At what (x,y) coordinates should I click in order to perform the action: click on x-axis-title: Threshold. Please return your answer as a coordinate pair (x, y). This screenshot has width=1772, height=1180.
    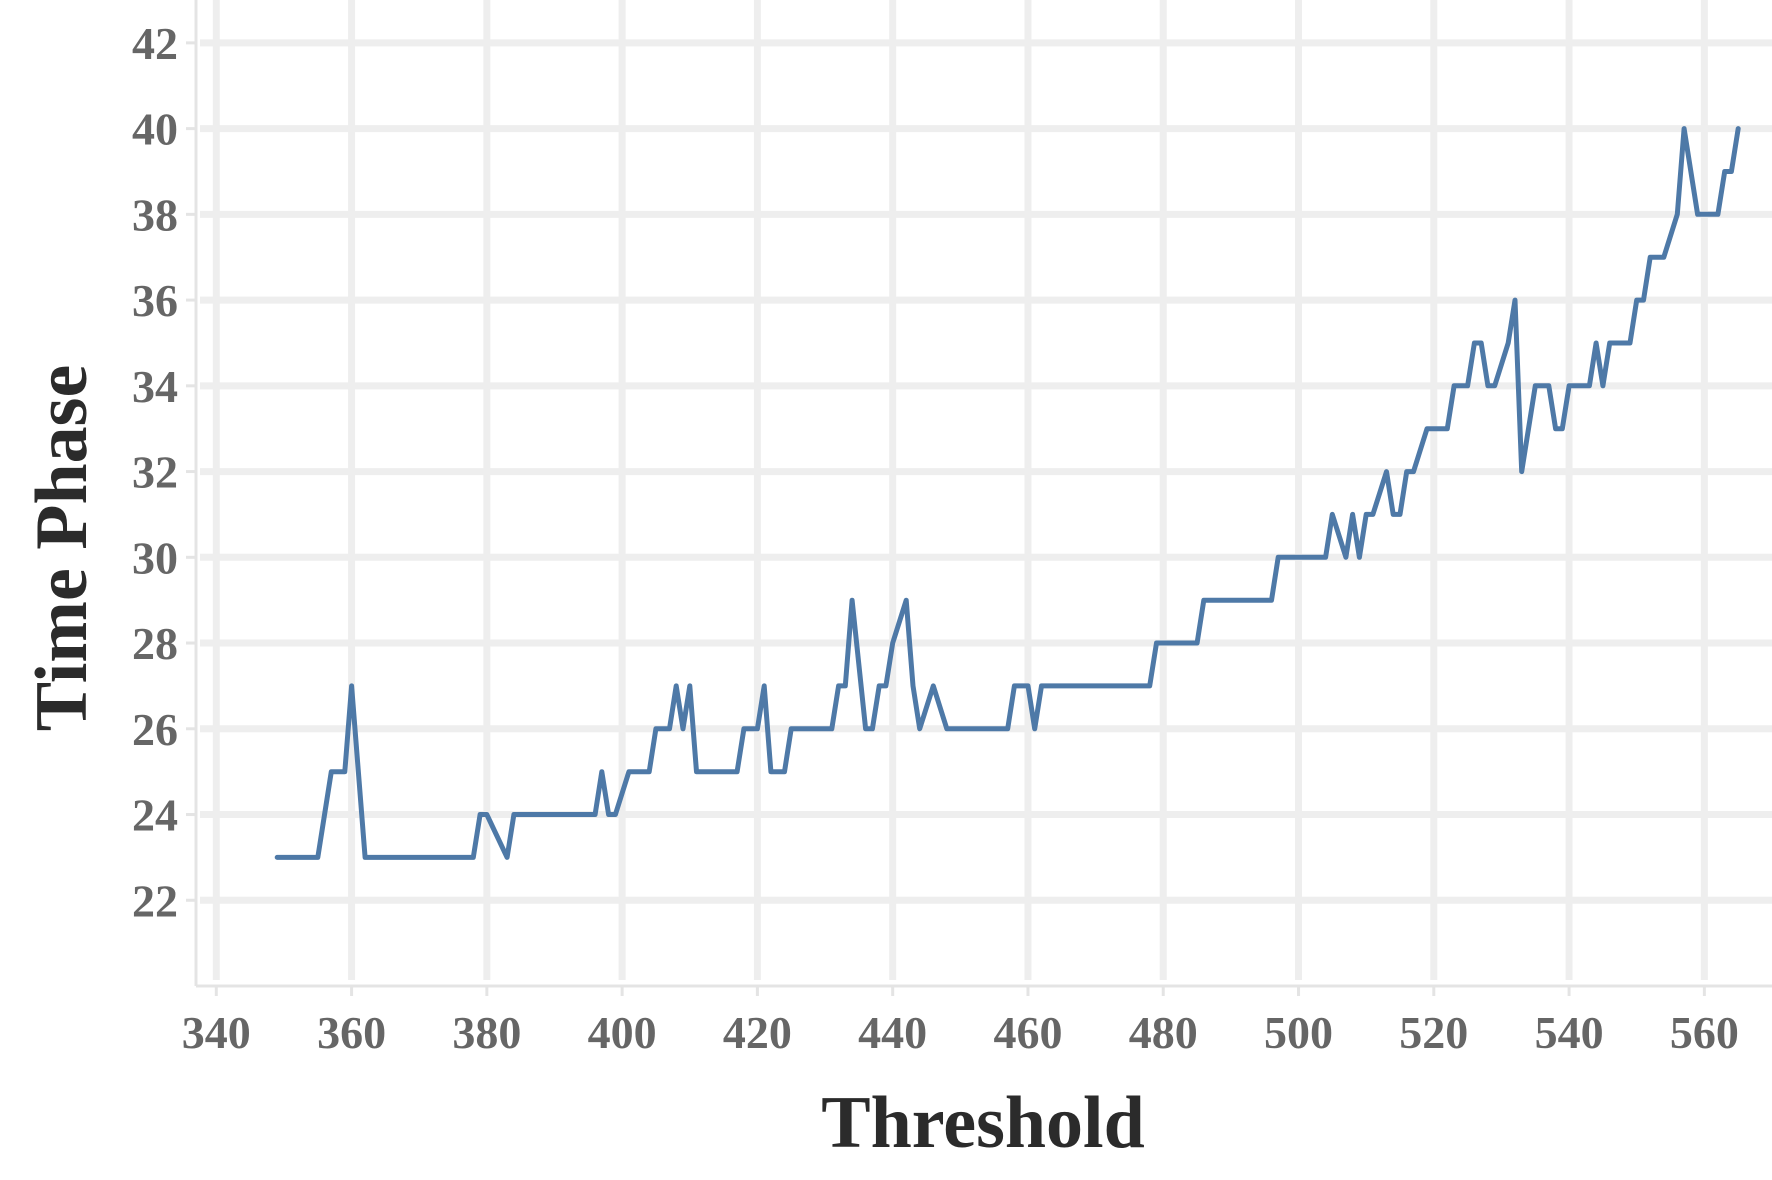
    Looking at the image, I should click on (983, 1123).